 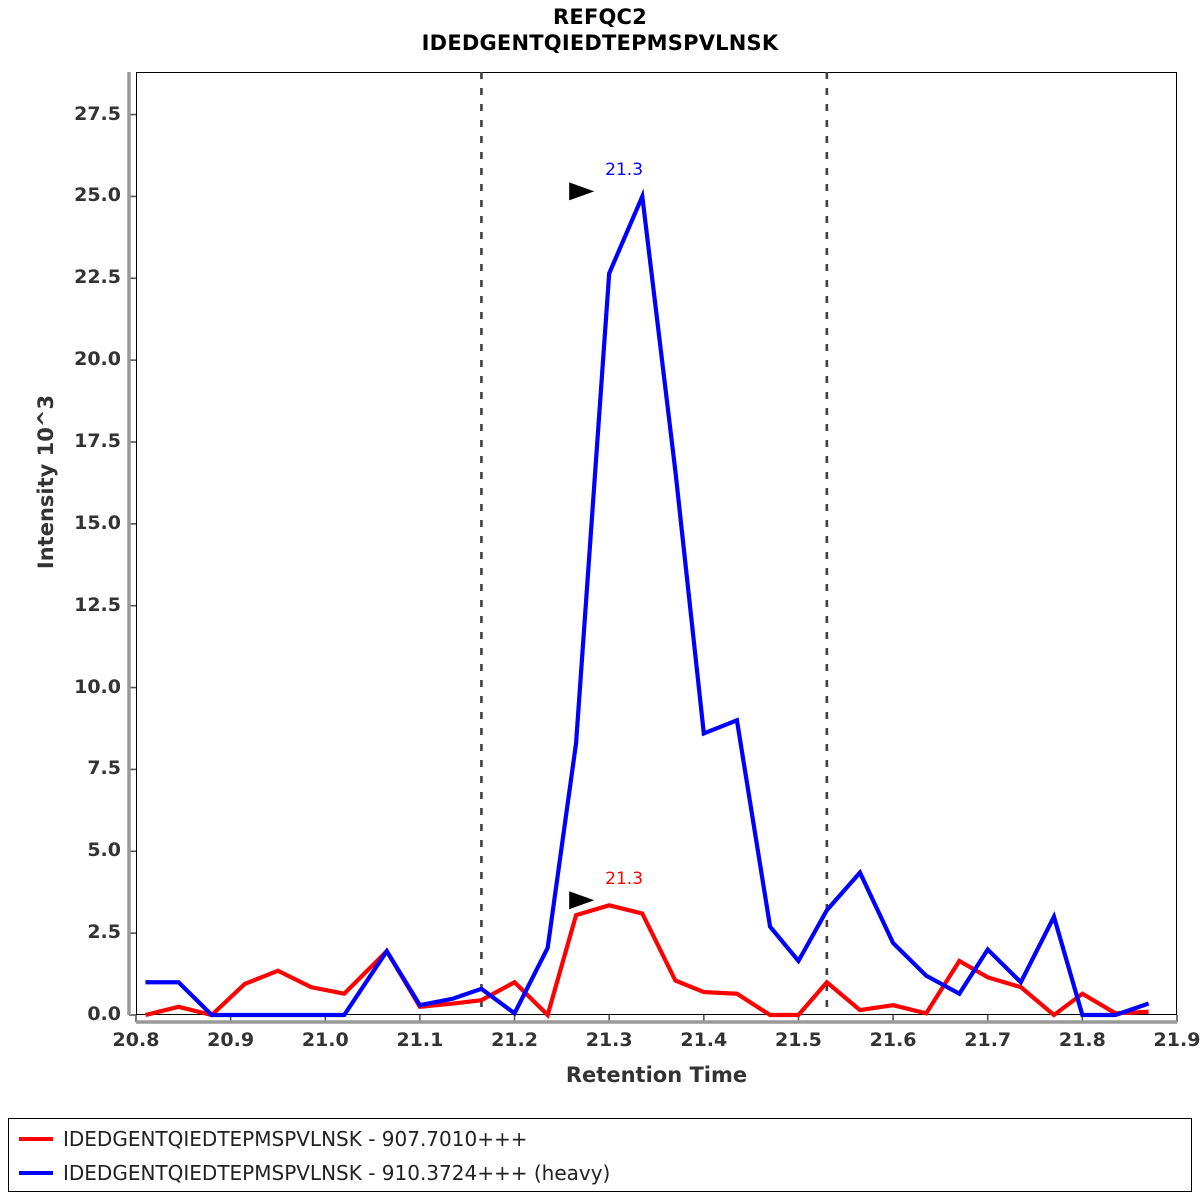 What do you see at coordinates (582, 546) in the screenshot?
I see `peak-marker-triangles` at bounding box center [582, 546].